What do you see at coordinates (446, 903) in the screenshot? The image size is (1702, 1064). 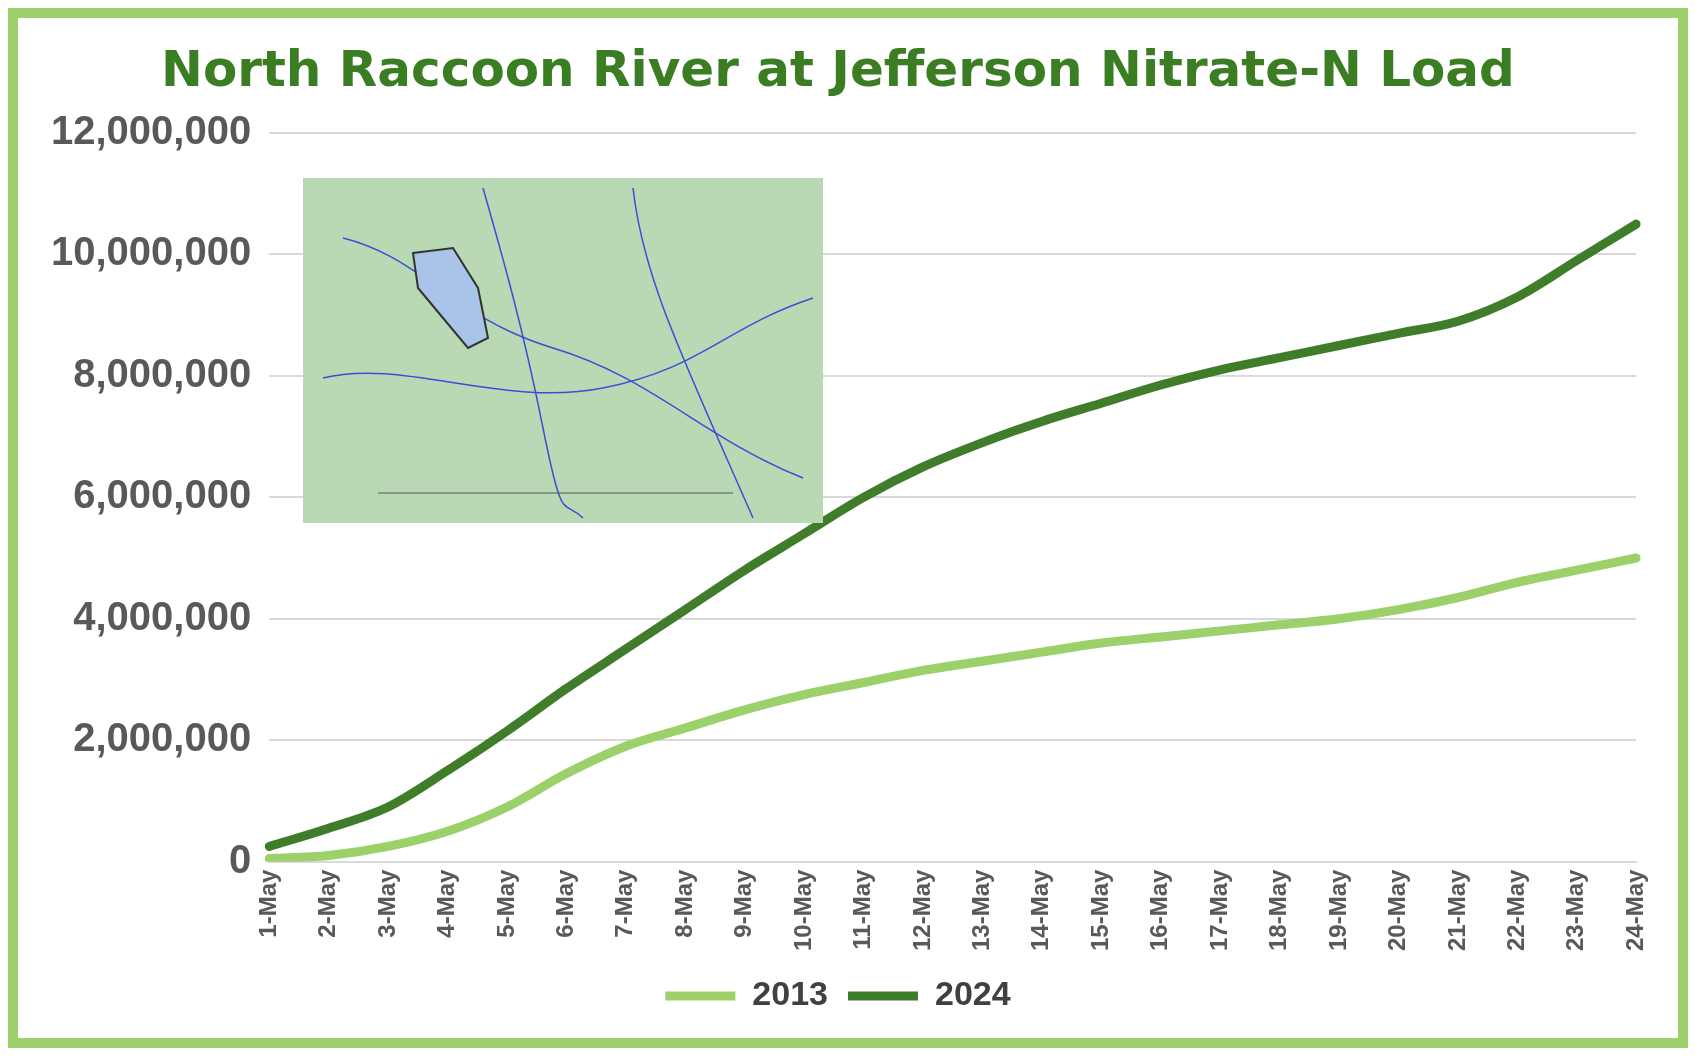 I see `x-tick-label: 4-May` at bounding box center [446, 903].